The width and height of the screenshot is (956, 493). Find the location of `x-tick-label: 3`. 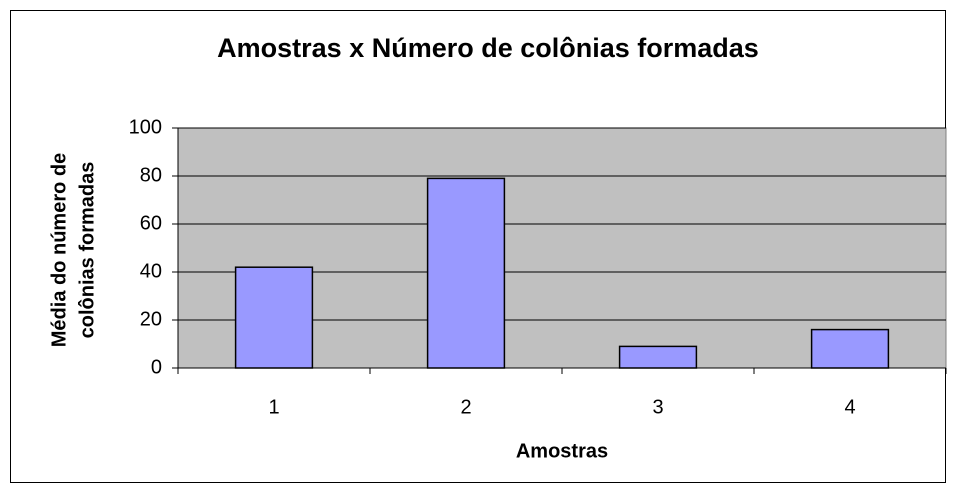

x-tick-label: 3 is located at coordinates (657, 407).